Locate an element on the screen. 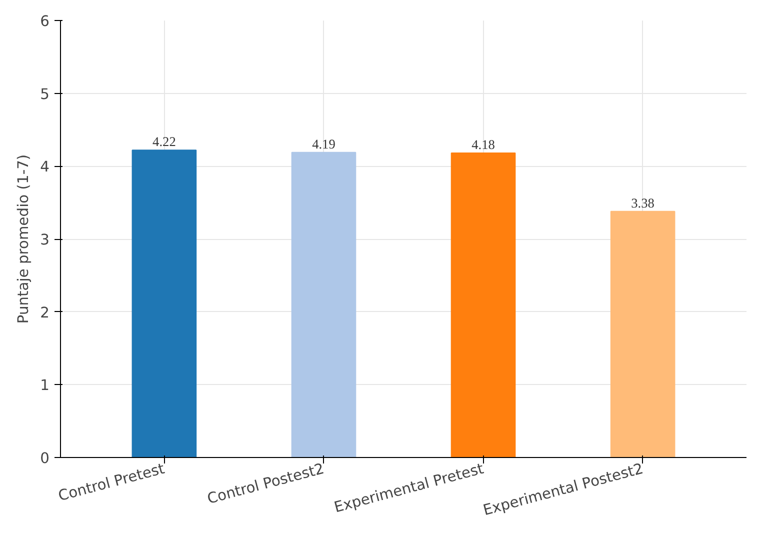 The width and height of the screenshot is (776, 552). x-tick-label: Control Pretest is located at coordinates (111, 482).